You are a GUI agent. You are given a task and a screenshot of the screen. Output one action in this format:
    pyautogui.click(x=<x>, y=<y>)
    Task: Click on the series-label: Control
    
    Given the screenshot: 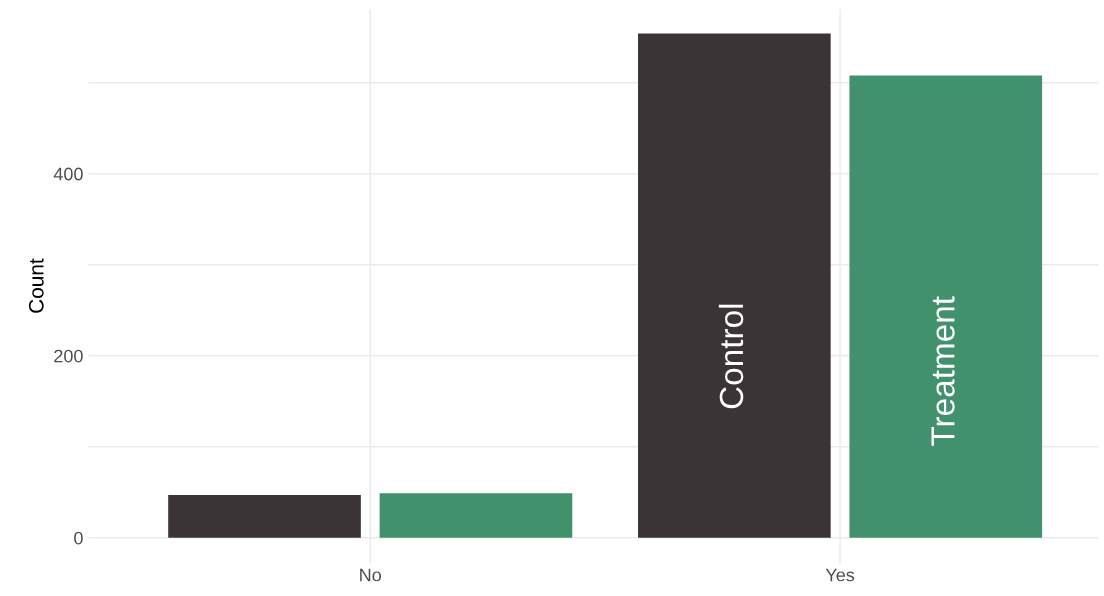 What is the action you would take?
    pyautogui.click(x=731, y=356)
    